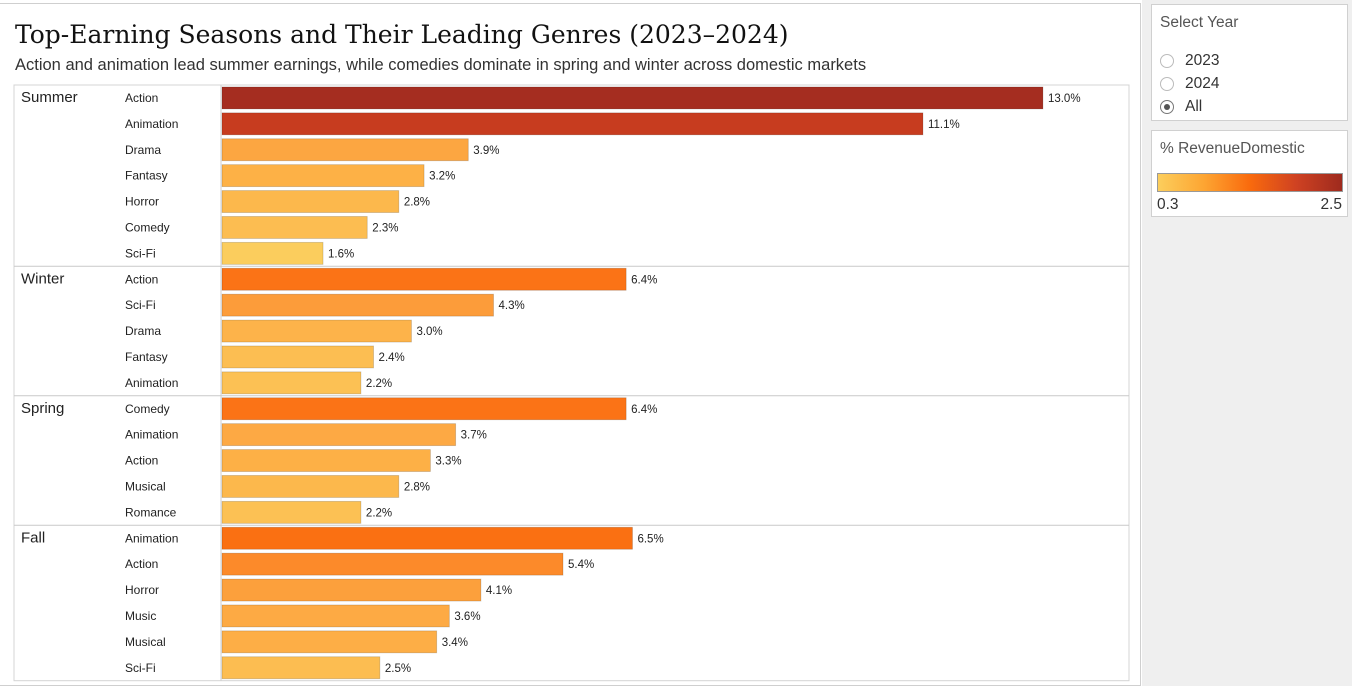  What do you see at coordinates (385, 228) in the screenshot?
I see `data-label: 2.3%` at bounding box center [385, 228].